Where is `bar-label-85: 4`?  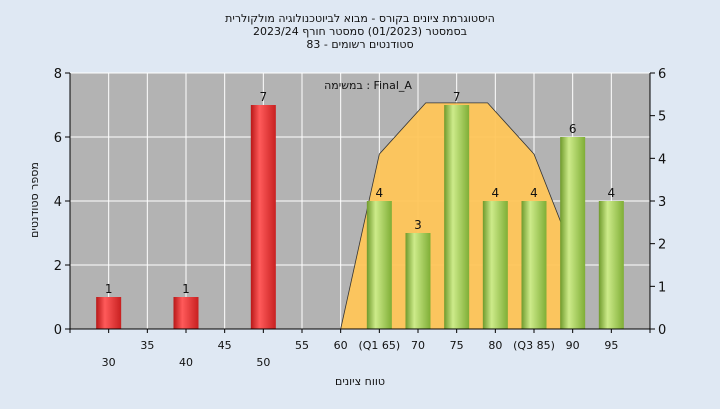 bar-label-85: 4 is located at coordinates (534, 193).